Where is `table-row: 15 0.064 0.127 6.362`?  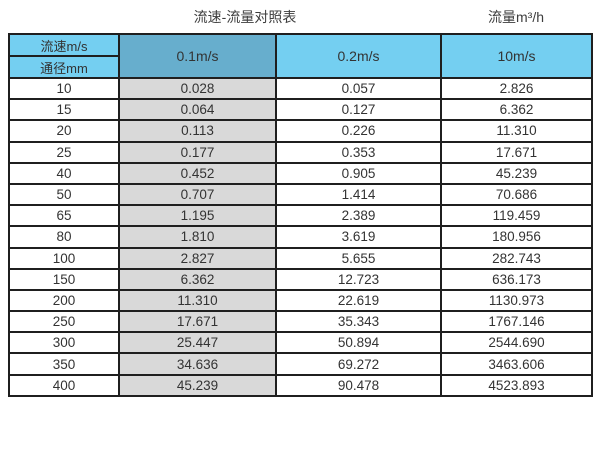
table-row: 15 0.064 0.127 6.362 is located at coordinates (300, 110).